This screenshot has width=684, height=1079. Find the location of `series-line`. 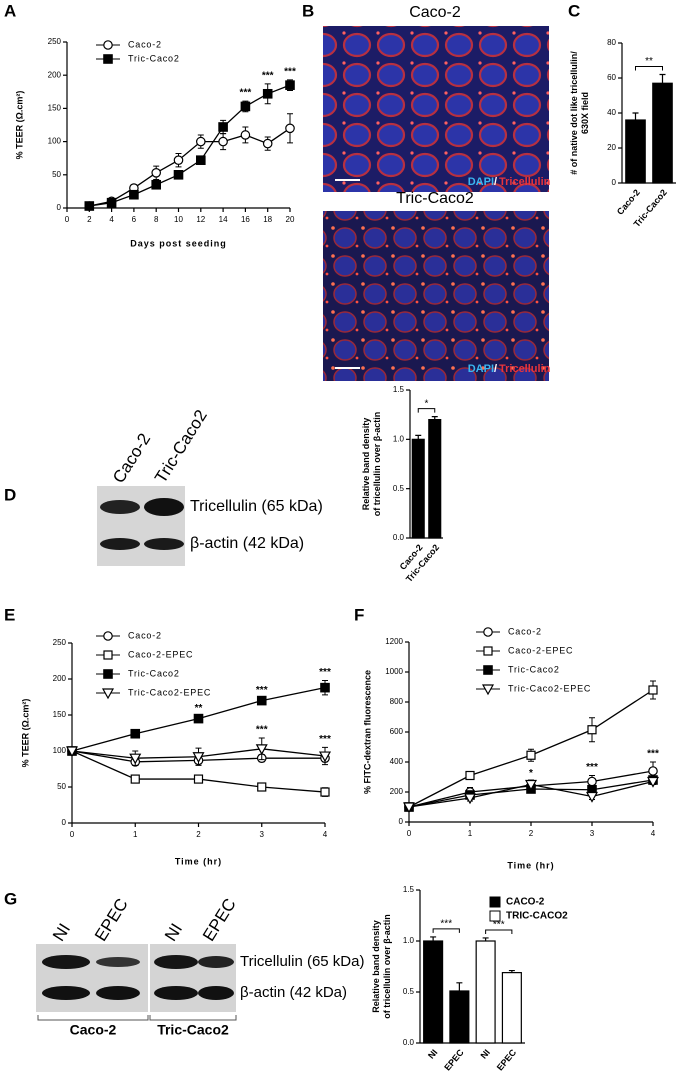

series-line is located at coordinates (190, 145).